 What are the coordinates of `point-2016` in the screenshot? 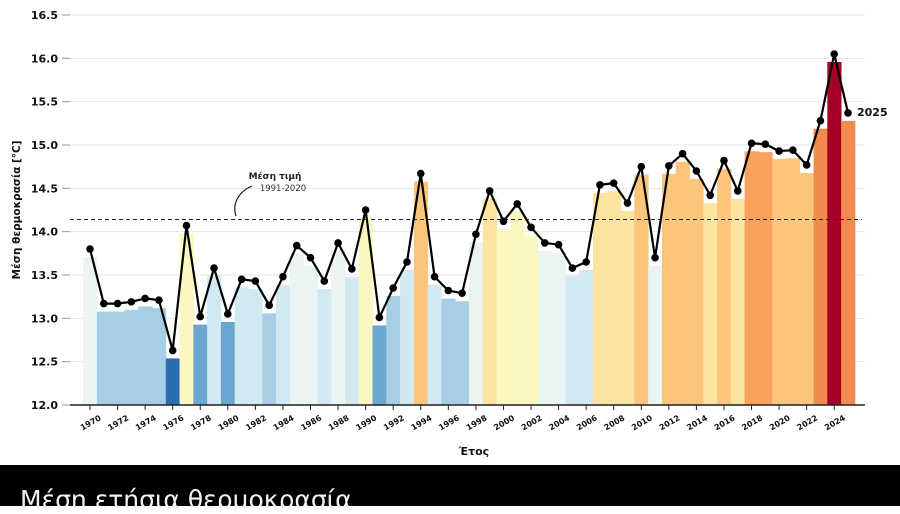 It's located at (724, 160).